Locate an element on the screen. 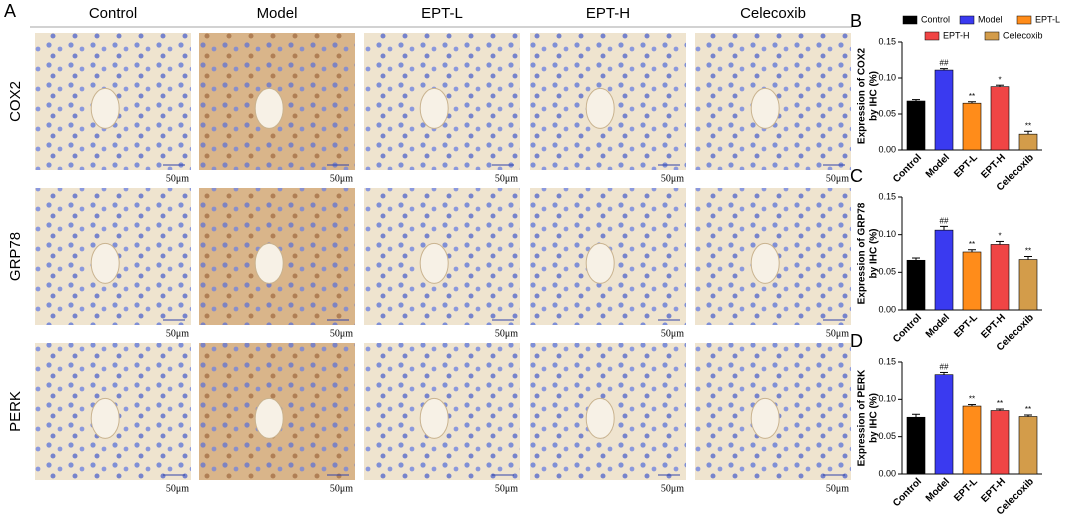  y-axis-label: Expression of PERK is located at coordinates (862, 417).